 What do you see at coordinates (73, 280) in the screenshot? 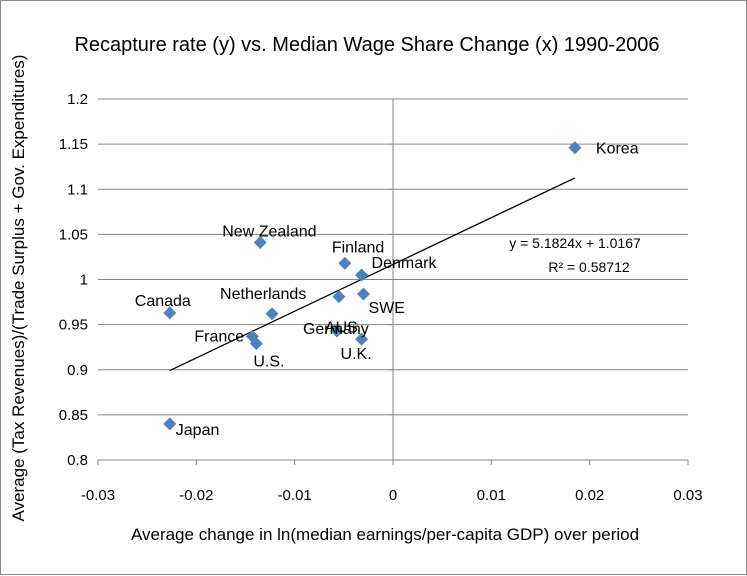
I see `y-axis-tick-labels: 0.8 0.85 0.9 0.95 1 1.05 1.1 1.15 1.2` at bounding box center [73, 280].